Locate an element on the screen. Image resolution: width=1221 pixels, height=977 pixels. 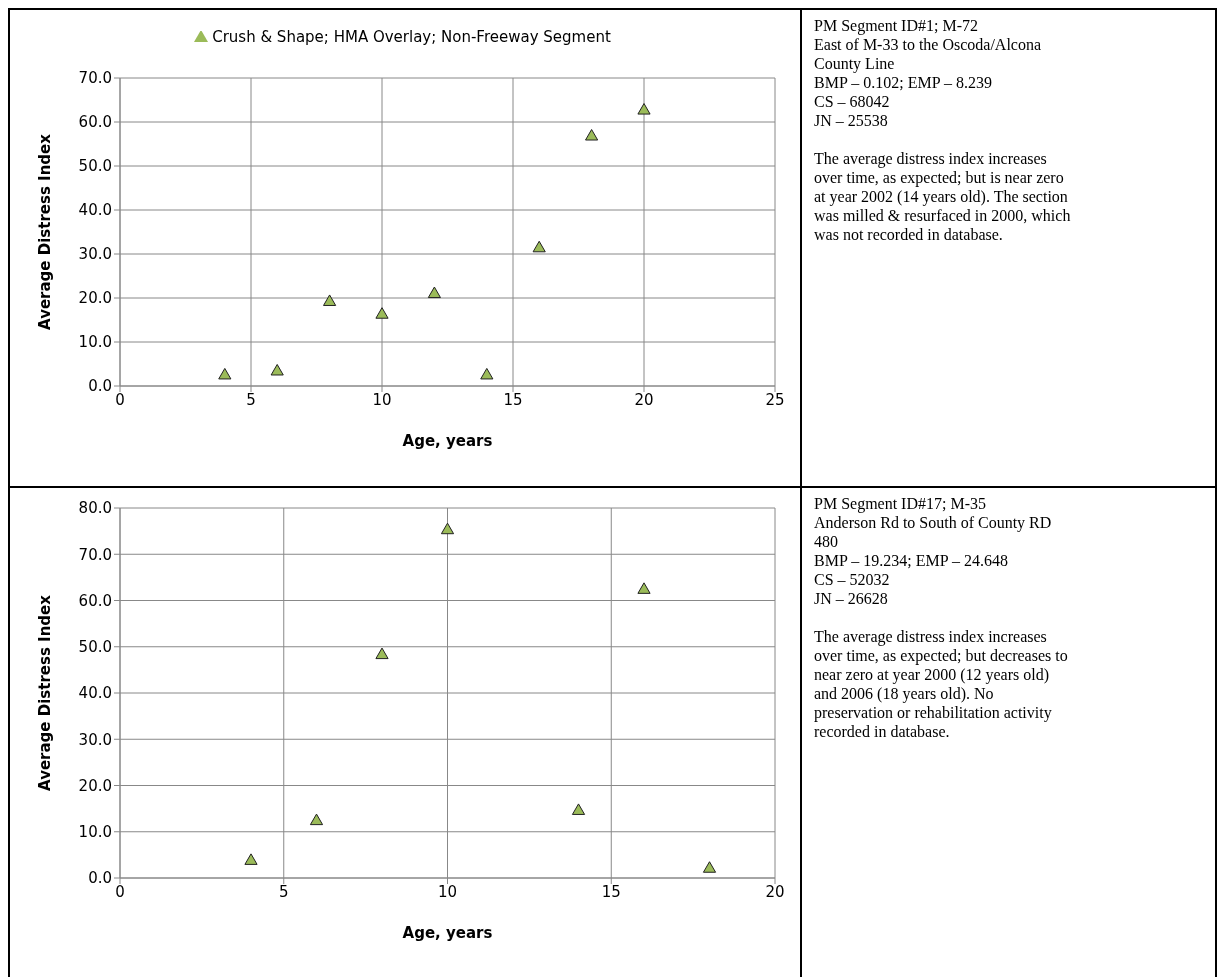
text: JN – 26628 is located at coordinates (851, 598).